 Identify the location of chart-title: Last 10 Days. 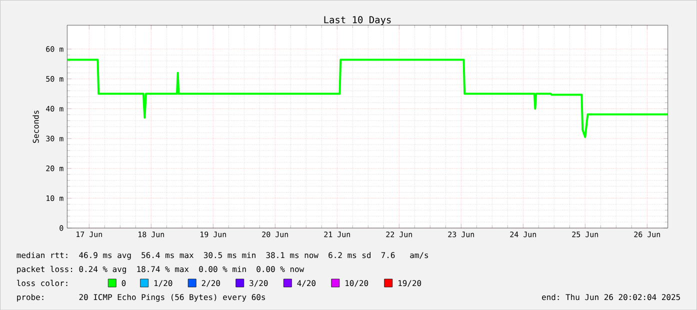
(357, 21).